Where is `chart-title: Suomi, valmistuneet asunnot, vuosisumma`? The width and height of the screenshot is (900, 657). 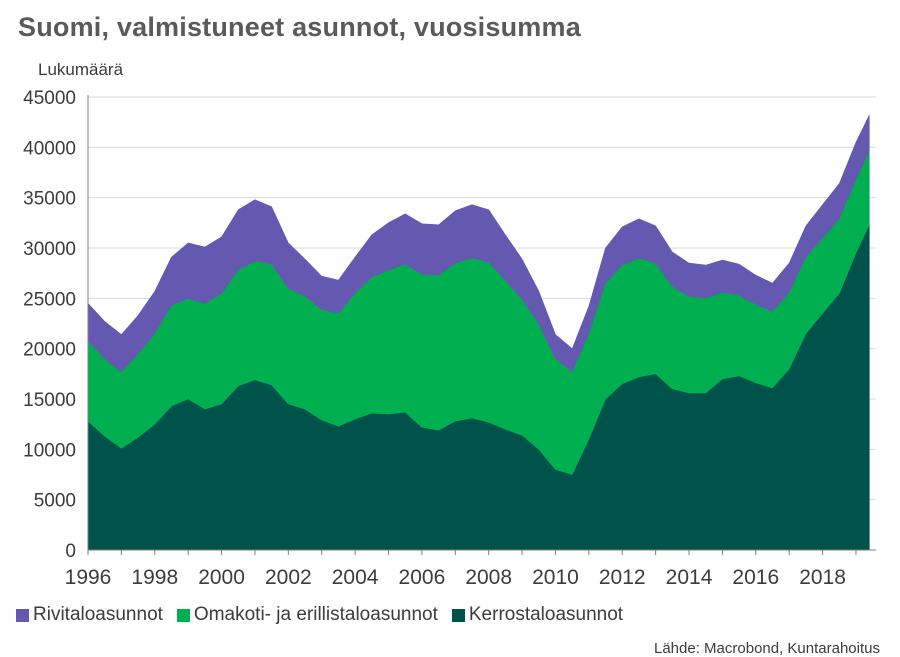 chart-title: Suomi, valmistuneet asunnot, vuosisumma is located at coordinates (299, 27).